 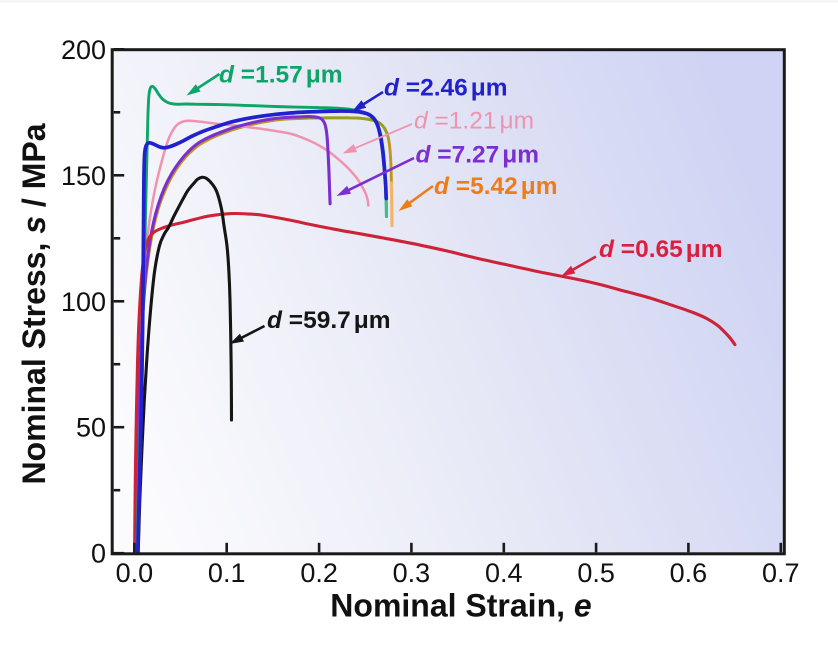 I want to click on svg-text: 0.6, so click(x=689, y=573).